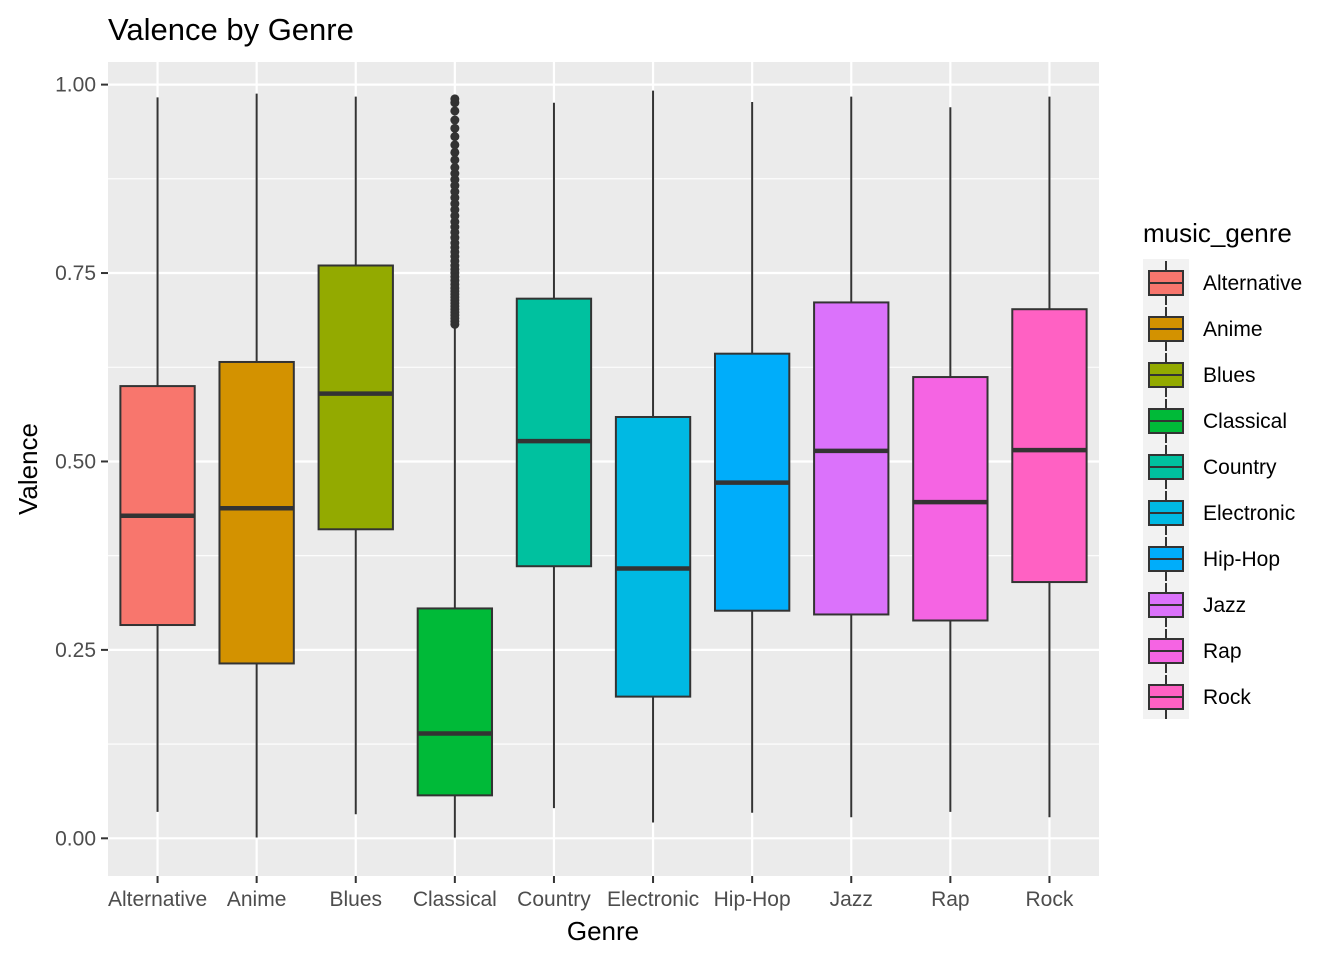  Describe the element at coordinates (455, 899) in the screenshot. I see `x-tick-label: Classical` at that location.